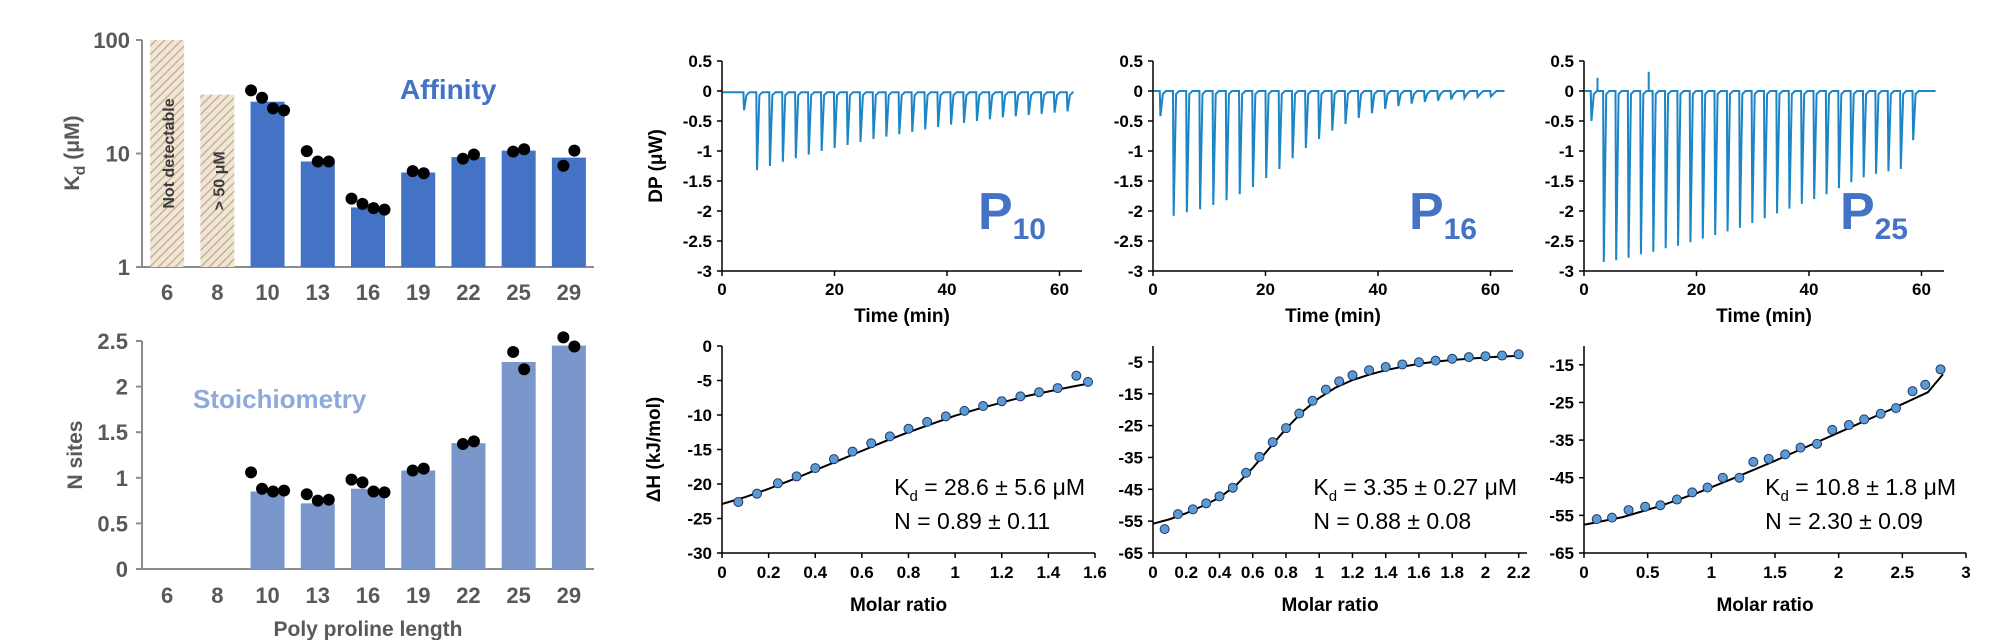  What do you see at coordinates (1860, 489) in the screenshot?
I see `fit-kd-annotation: Kd = 10.8 ± 1.8 μM` at bounding box center [1860, 489].